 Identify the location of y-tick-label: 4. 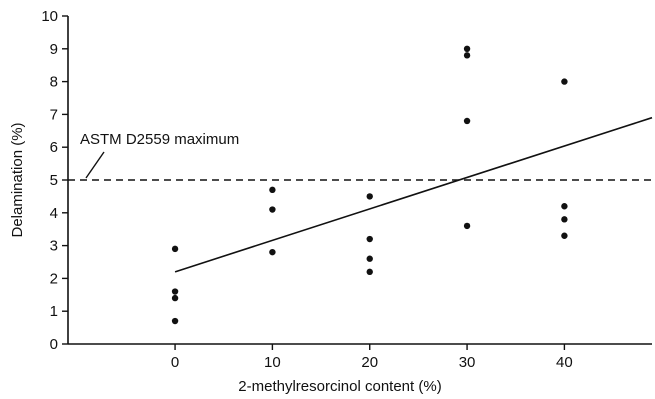
(54, 213).